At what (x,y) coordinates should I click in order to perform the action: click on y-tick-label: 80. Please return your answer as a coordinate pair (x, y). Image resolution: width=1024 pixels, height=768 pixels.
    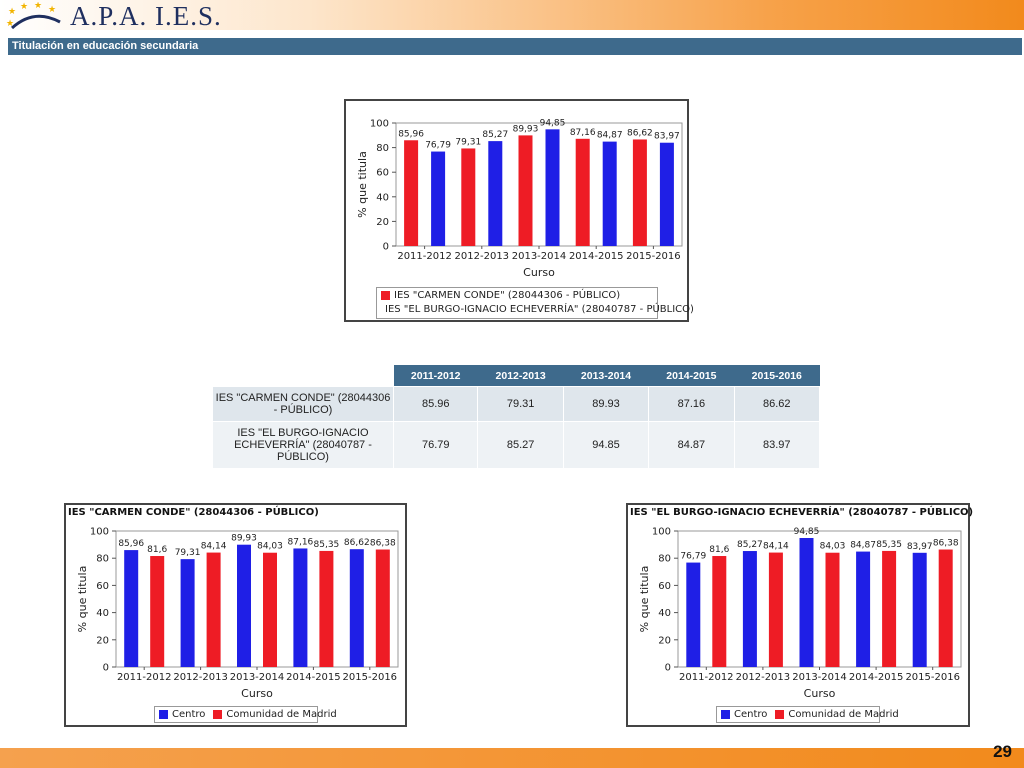
    Looking at the image, I should click on (382, 148).